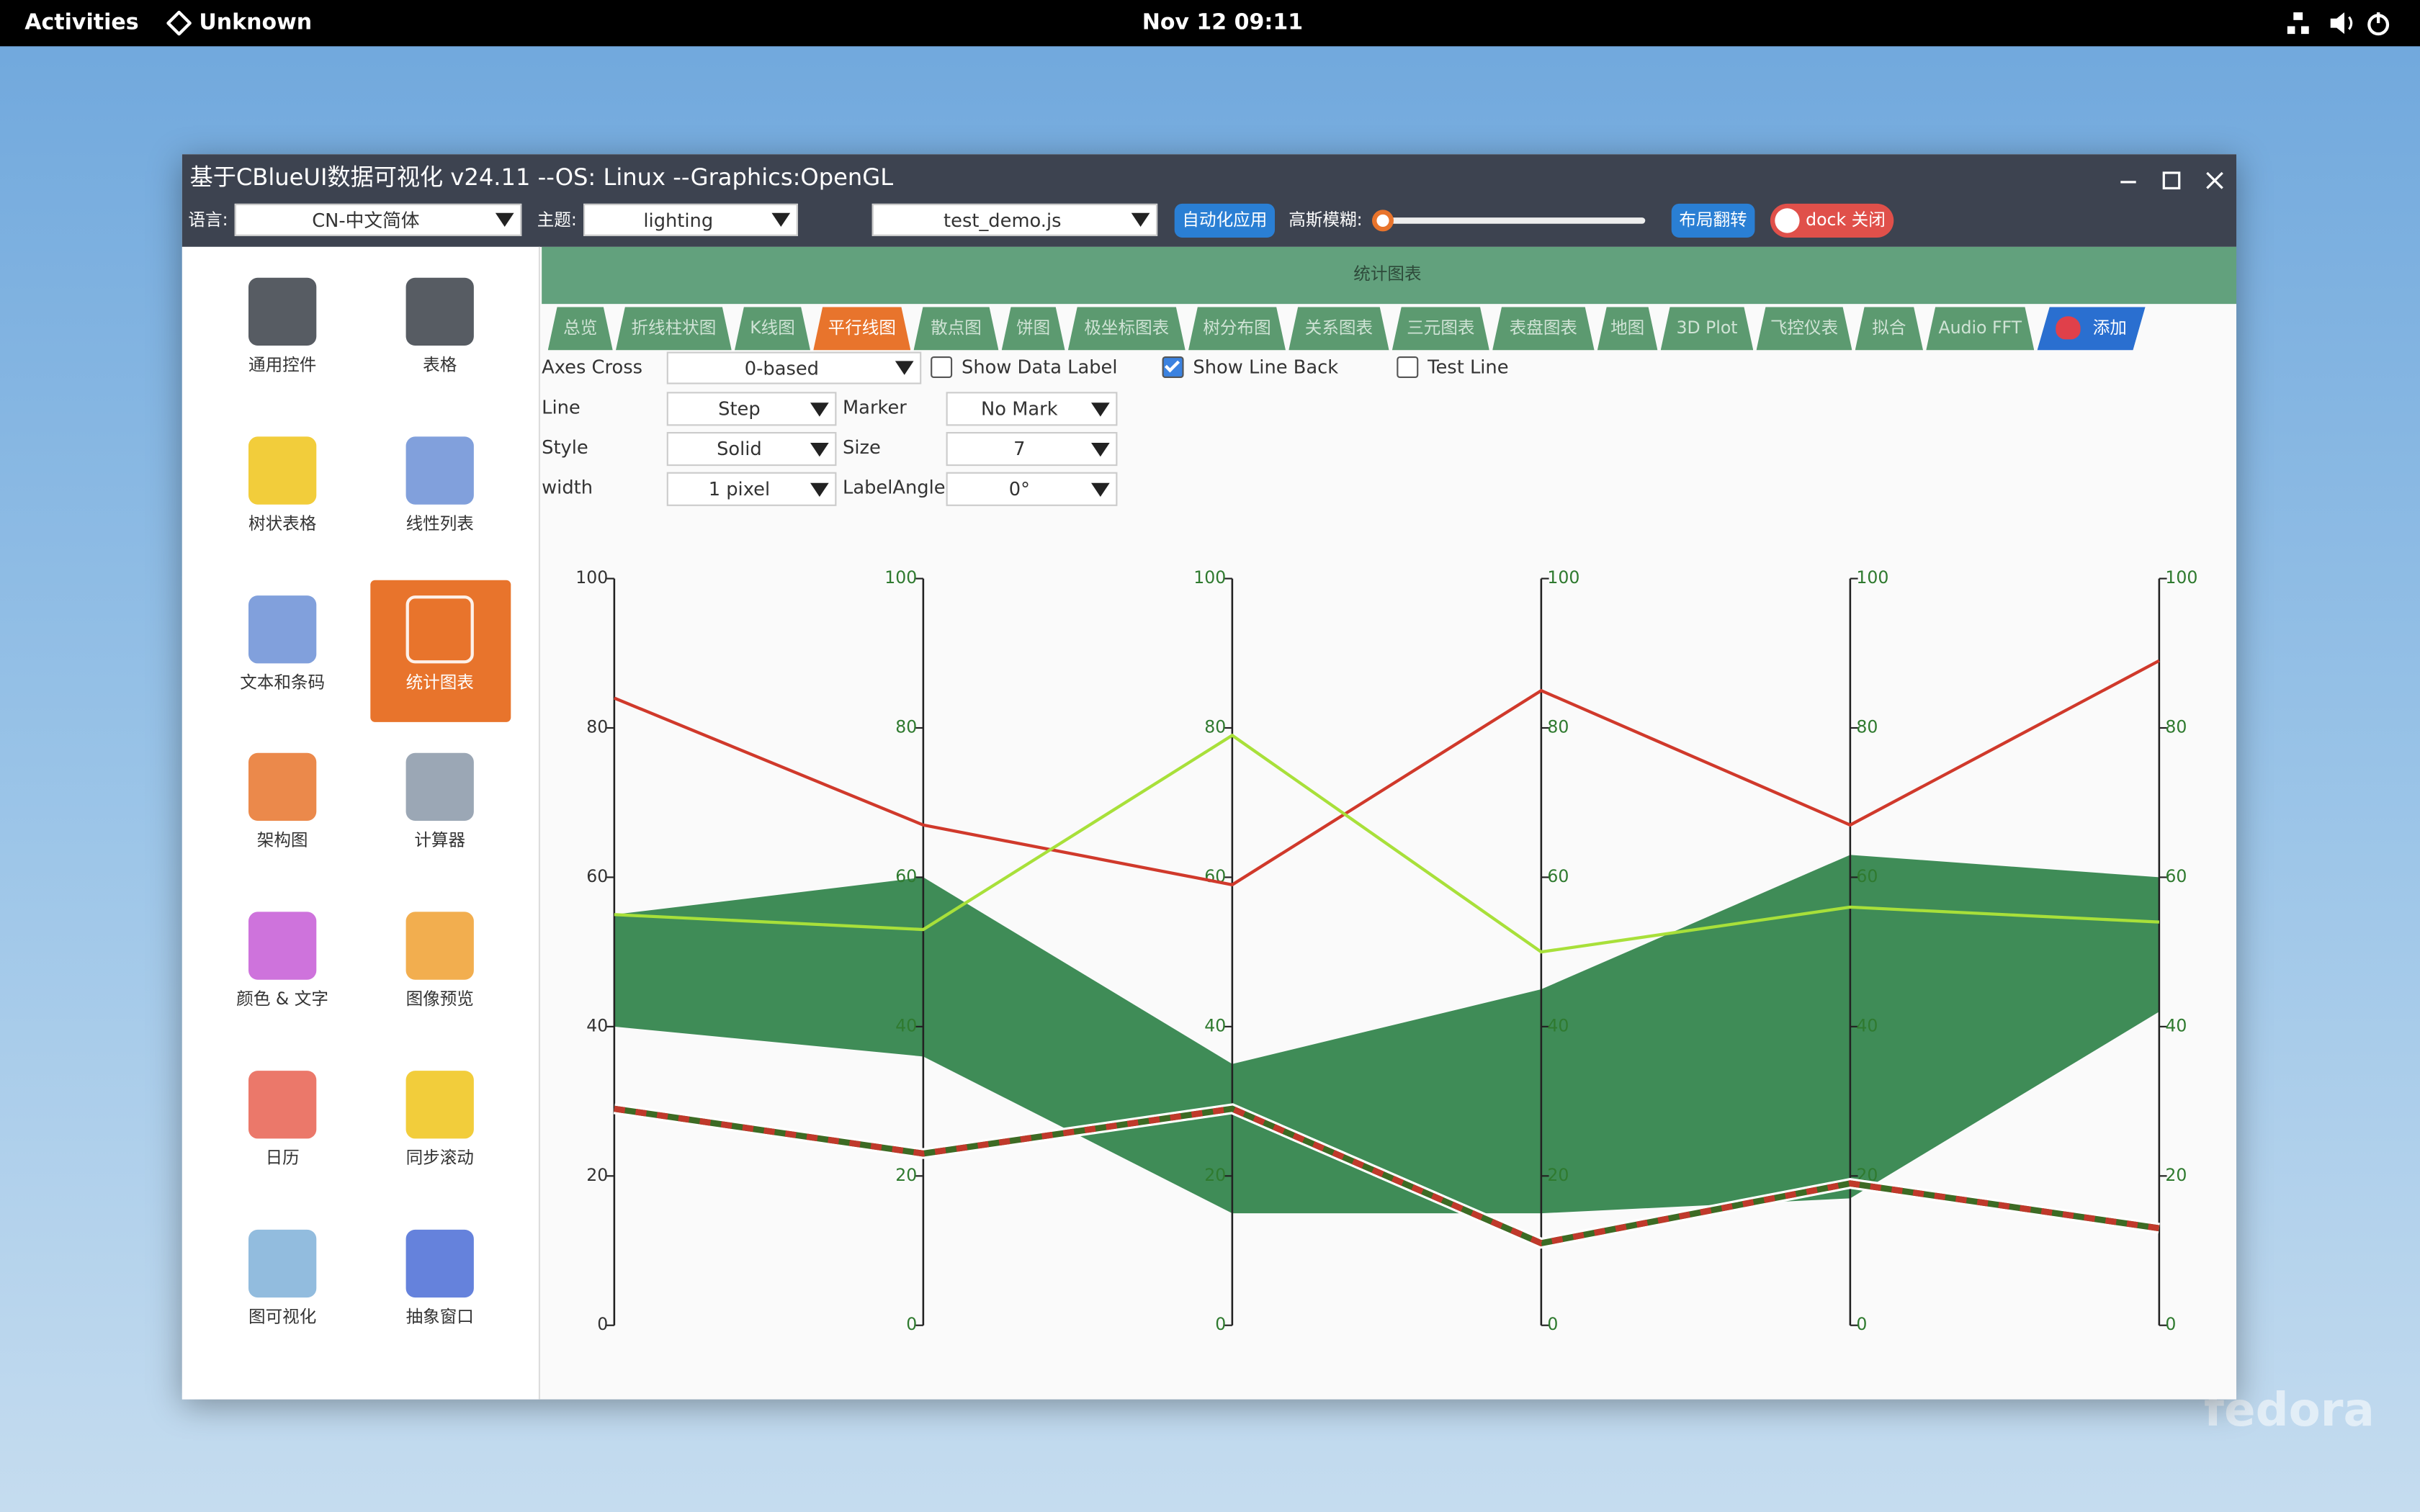 The image size is (2420, 1512). What do you see at coordinates (1224, 220) in the screenshot?
I see `button: 自动化应用` at bounding box center [1224, 220].